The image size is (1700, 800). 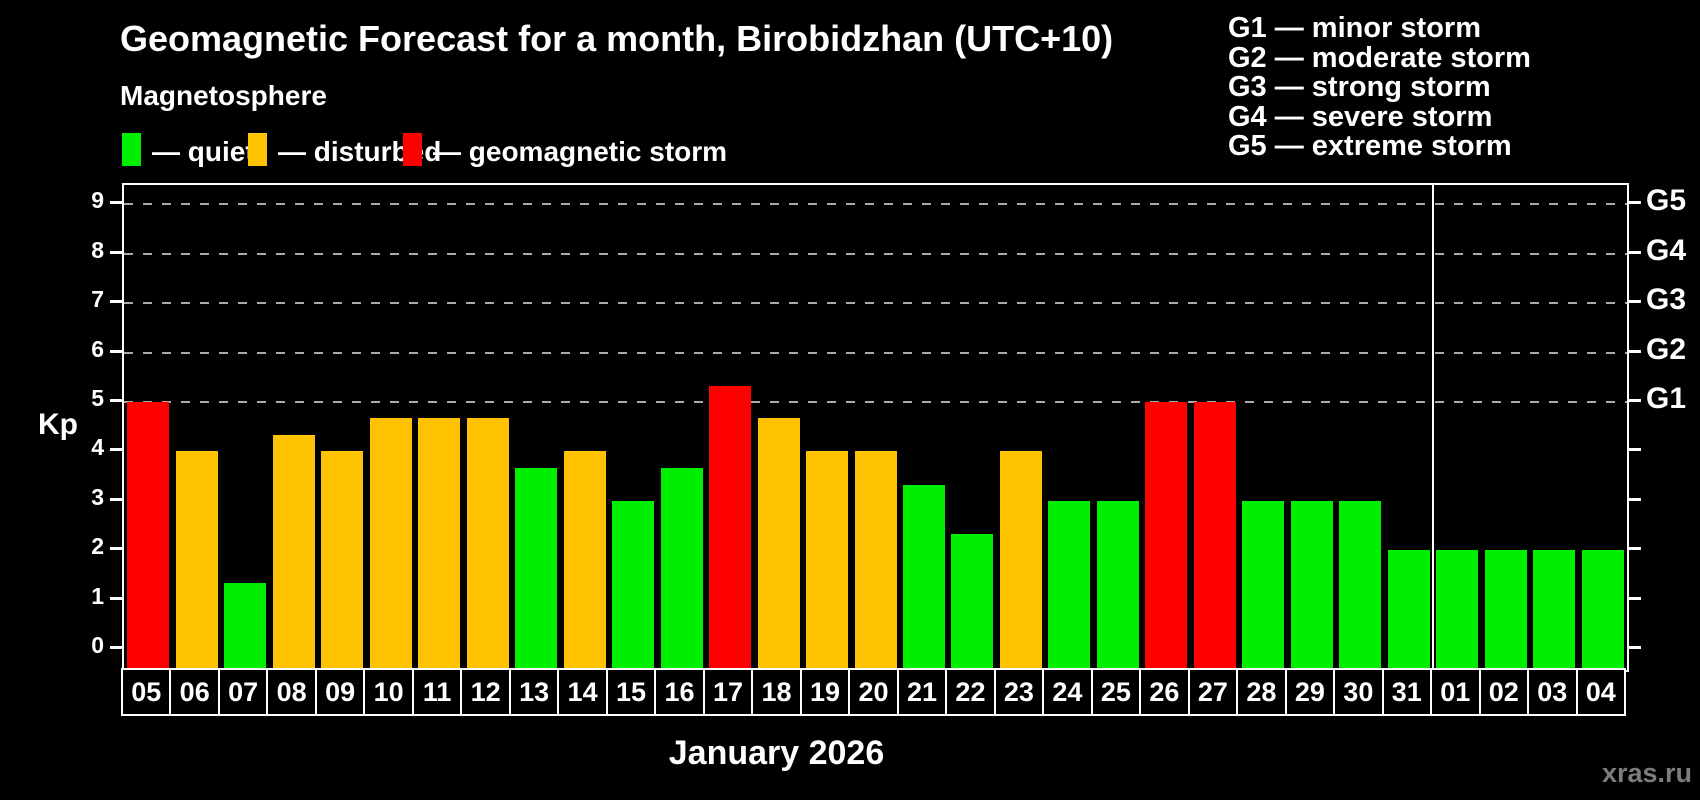 I want to click on day-label-cell: 18, so click(x=776, y=692).